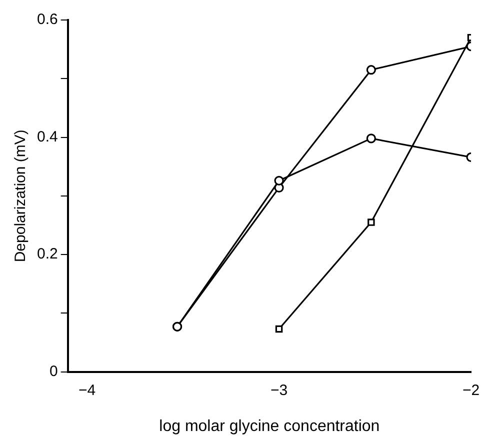 Image resolution: width=493 pixels, height=448 pixels. What do you see at coordinates (269, 426) in the screenshot?
I see `x-axis-title: log molar glycine concentration` at bounding box center [269, 426].